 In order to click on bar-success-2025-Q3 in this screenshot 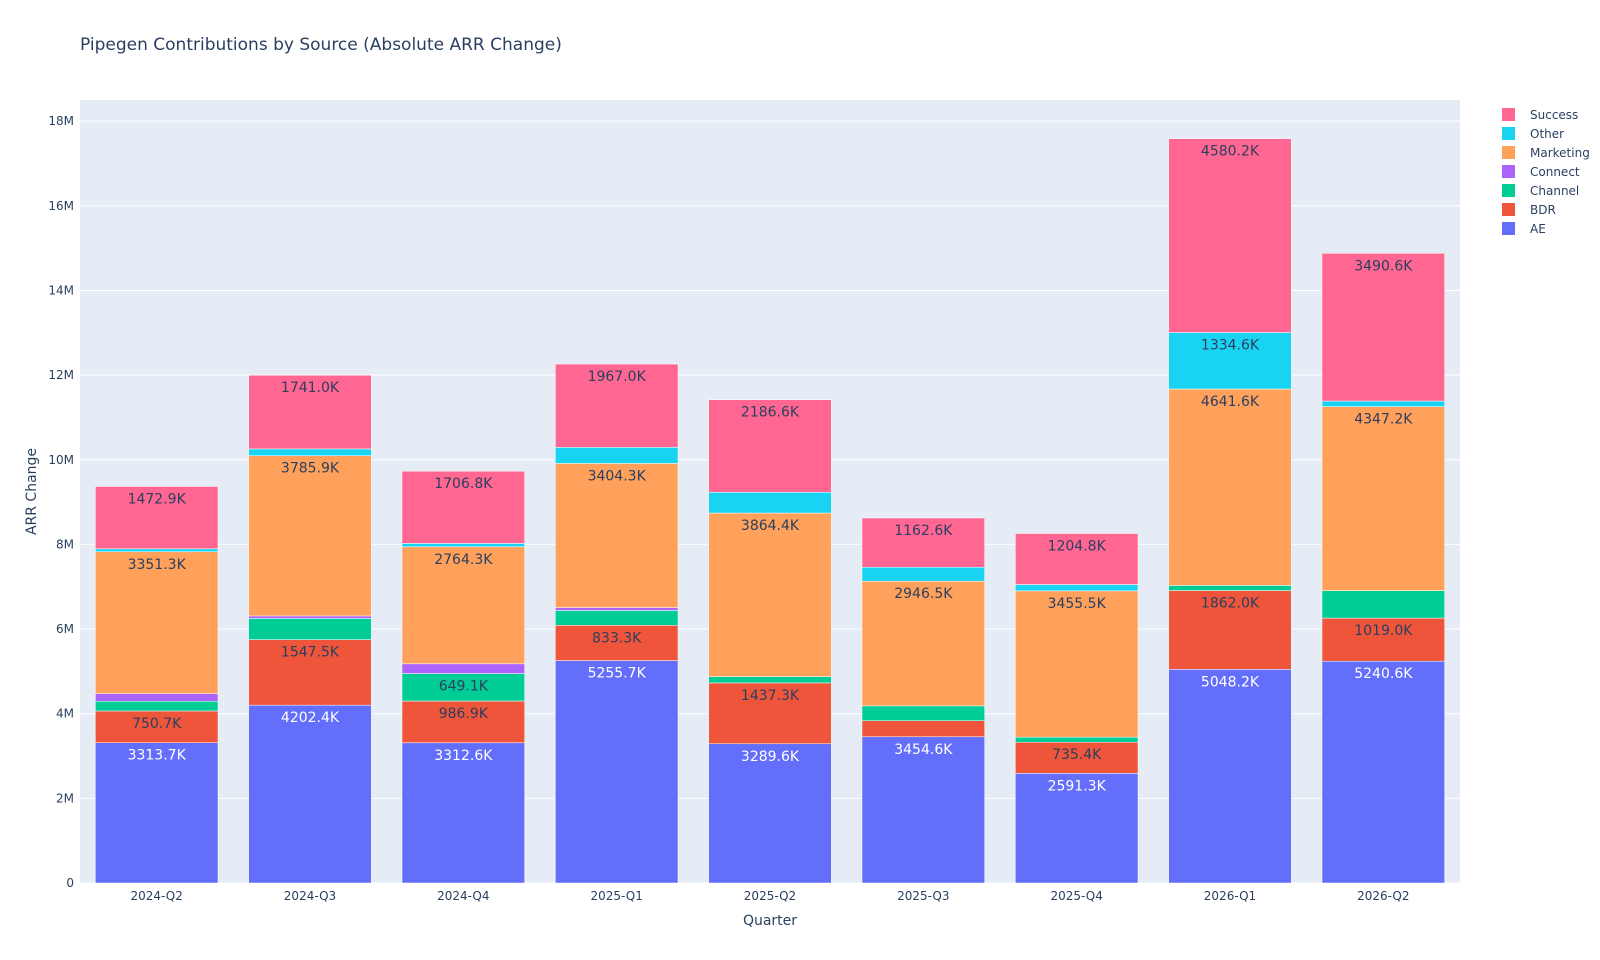, I will do `click(923, 542)`.